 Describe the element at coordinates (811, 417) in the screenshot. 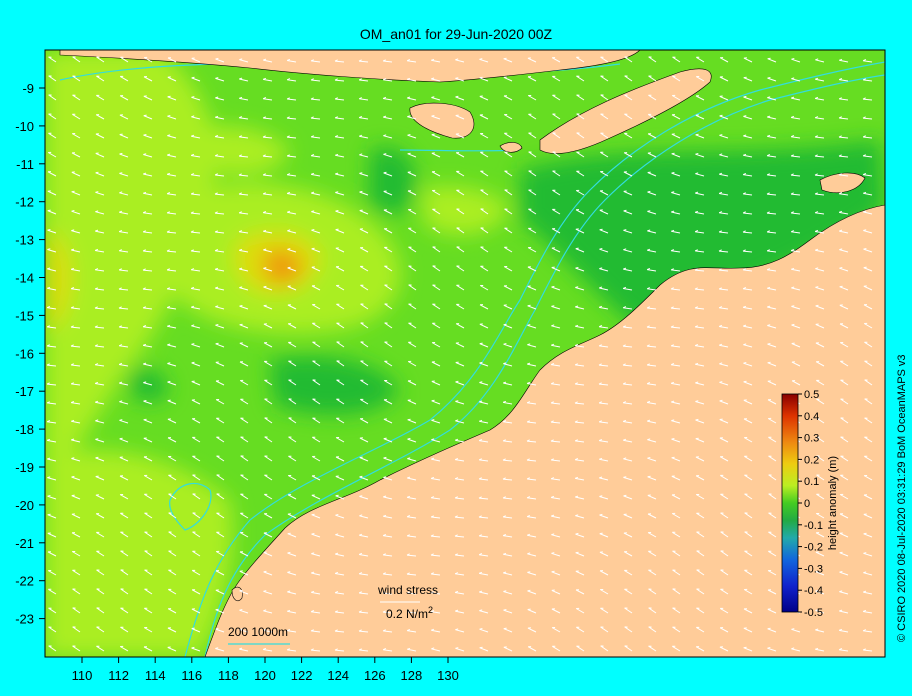

I see `colorbar-tick-label: 0.4` at that location.